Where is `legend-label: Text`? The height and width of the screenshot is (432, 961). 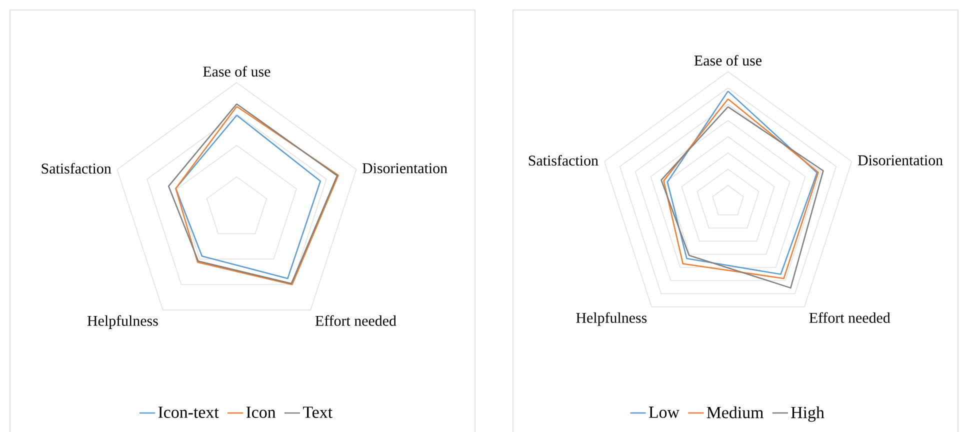 legend-label: Text is located at coordinates (317, 412).